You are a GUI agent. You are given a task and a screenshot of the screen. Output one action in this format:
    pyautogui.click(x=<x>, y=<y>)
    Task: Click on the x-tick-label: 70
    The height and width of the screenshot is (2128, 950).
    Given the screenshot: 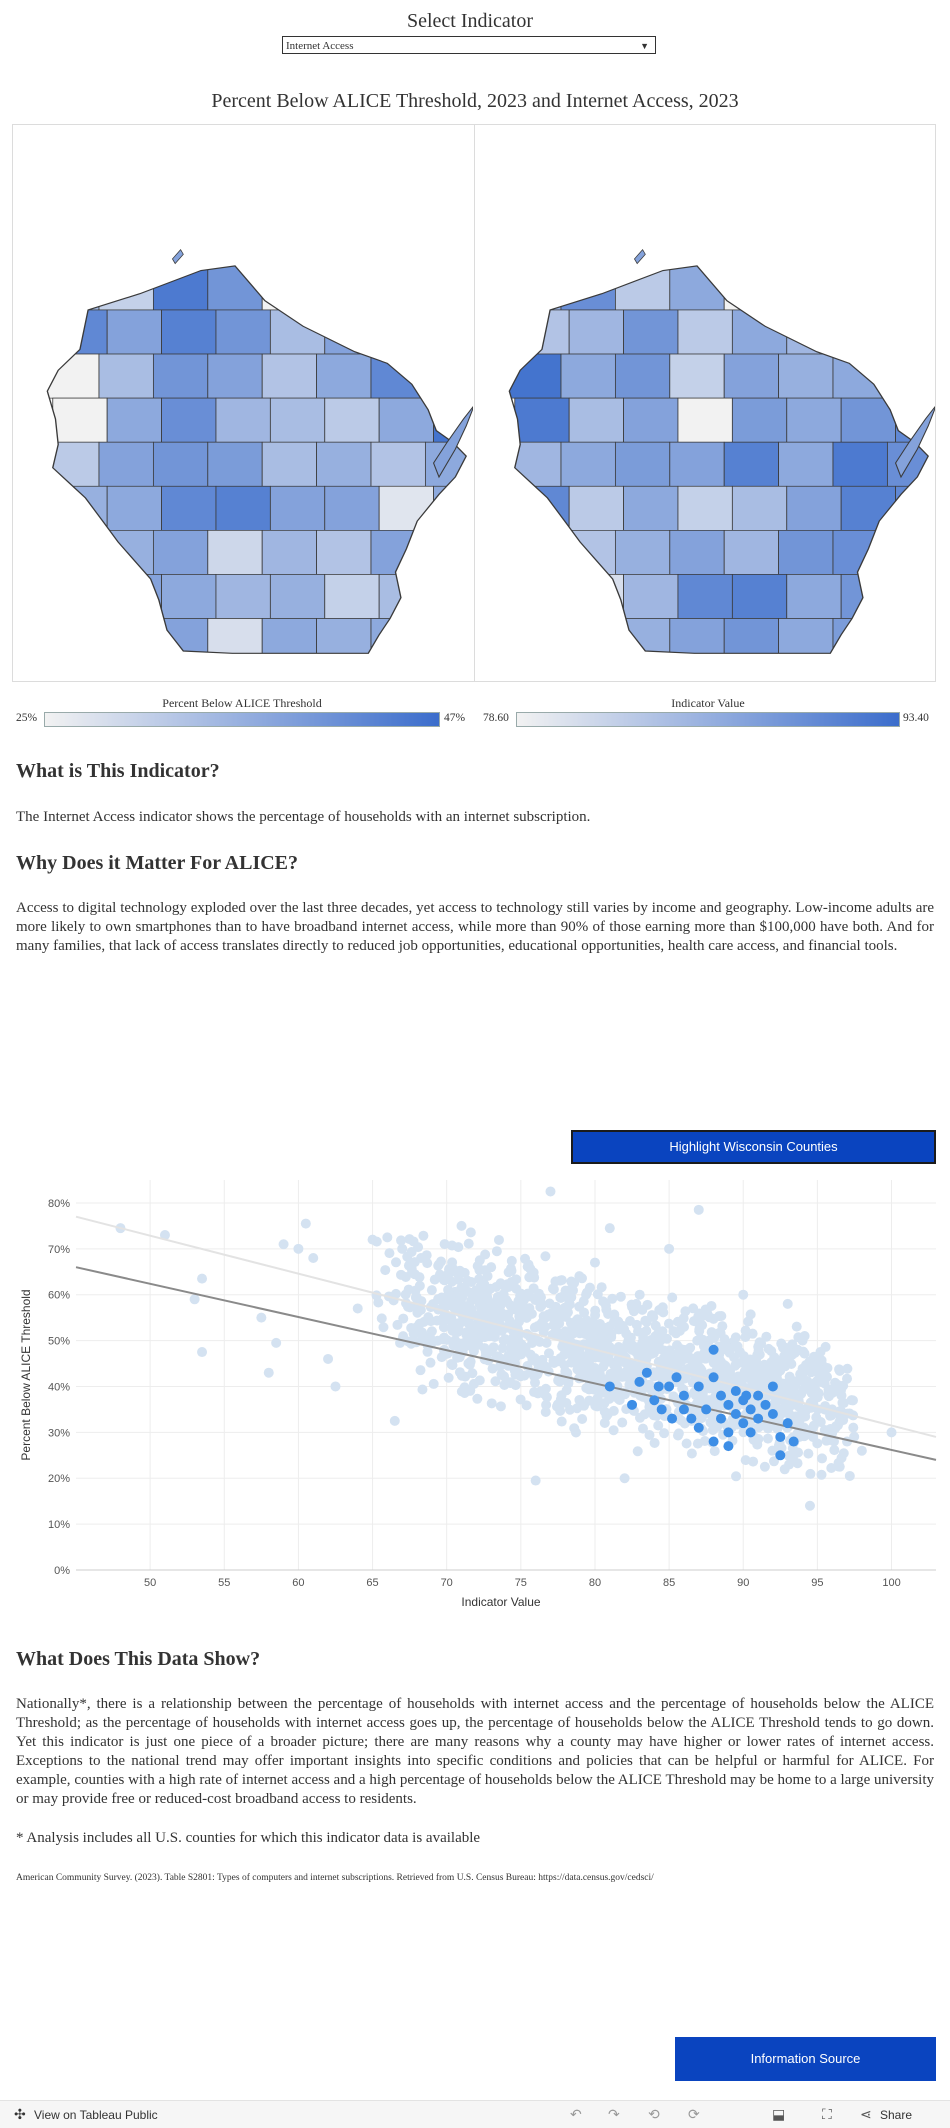 What is the action you would take?
    pyautogui.click(x=447, y=1583)
    